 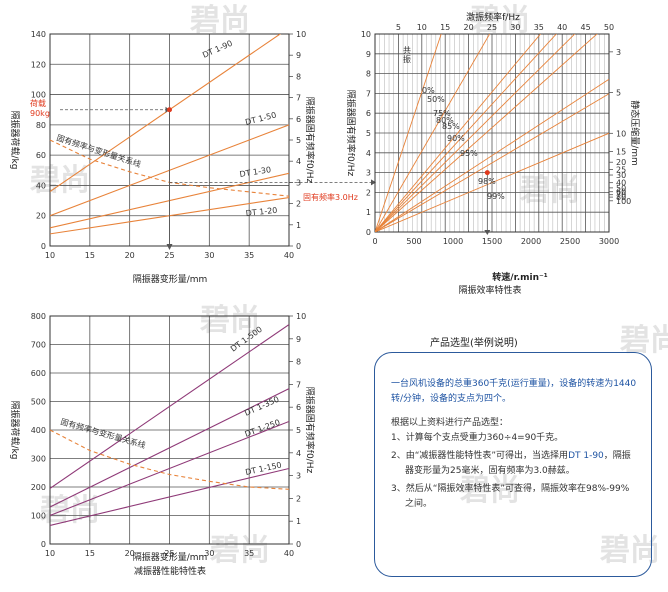 What do you see at coordinates (298, 430) in the screenshot?
I see `chart-3-y2tick-5: 5` at bounding box center [298, 430].